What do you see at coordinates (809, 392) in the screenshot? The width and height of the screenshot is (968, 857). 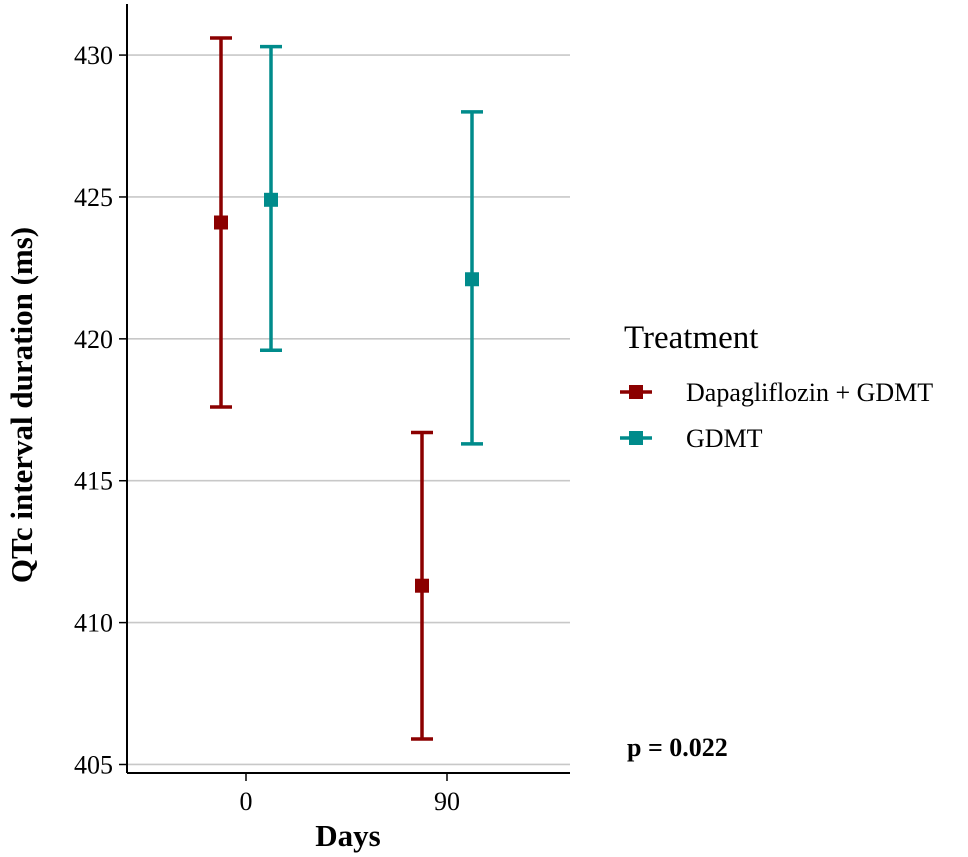 I see `legend-label: Dapagliflozin + GDMT` at bounding box center [809, 392].